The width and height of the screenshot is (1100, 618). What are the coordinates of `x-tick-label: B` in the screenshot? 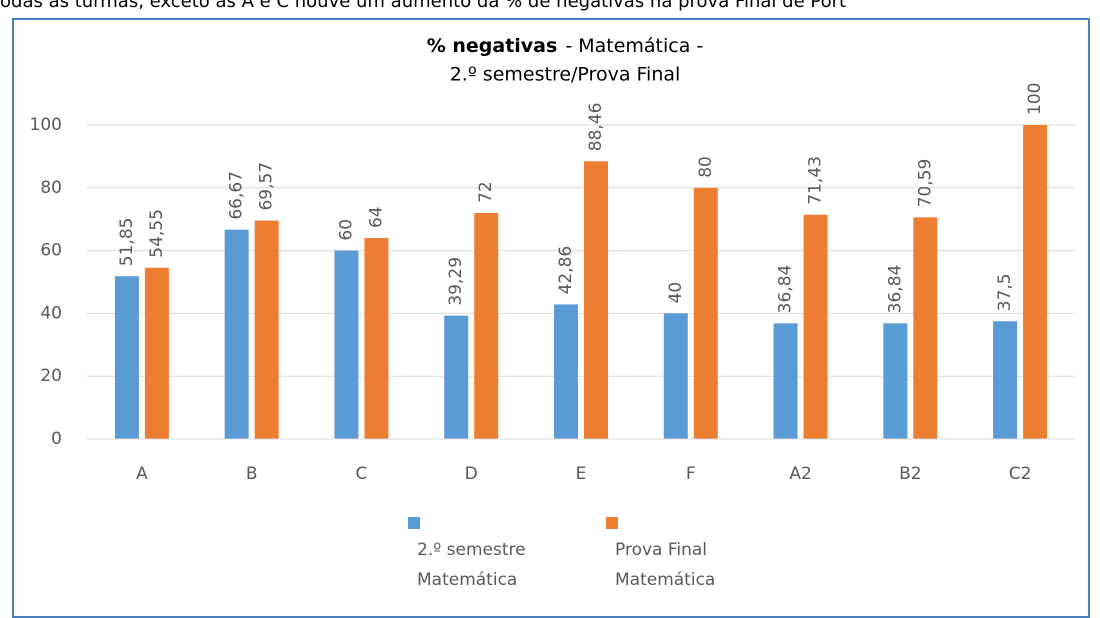 It's located at (252, 474).